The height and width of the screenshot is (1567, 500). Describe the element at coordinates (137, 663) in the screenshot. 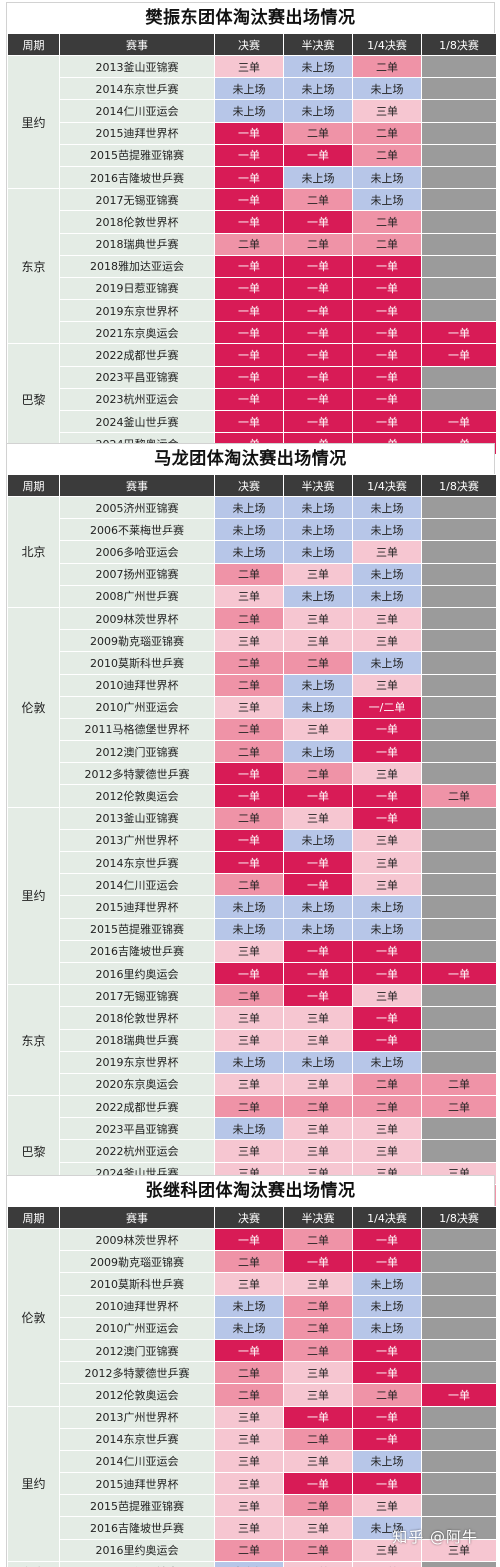

I see `event-cell: 2010莫斯科世乒赛` at that location.